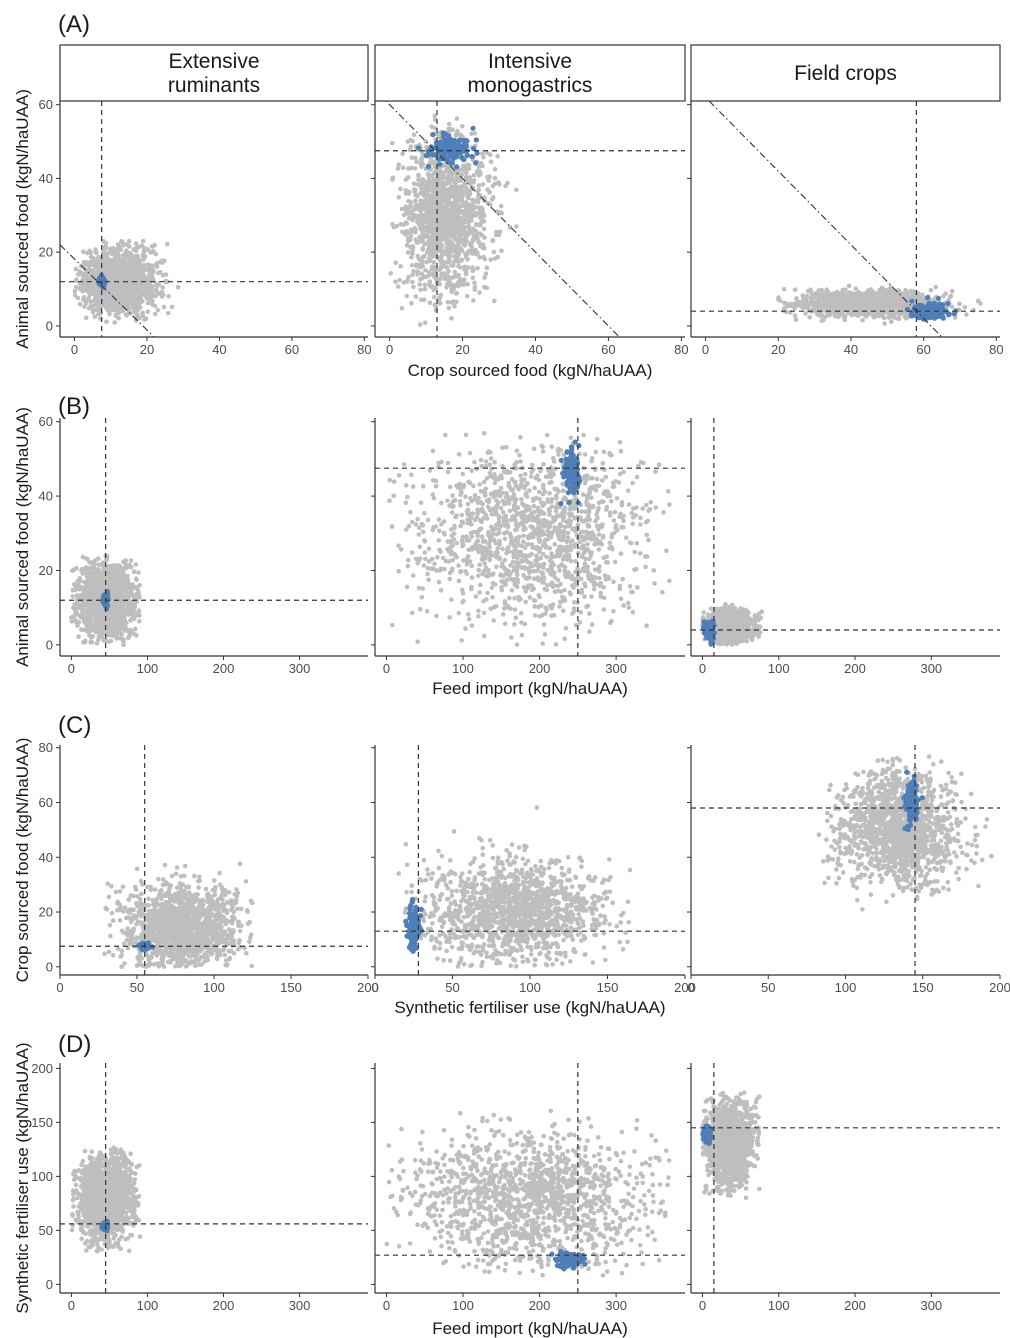  Describe the element at coordinates (845, 73) in the screenshot. I see `facet-strip-box` at that location.